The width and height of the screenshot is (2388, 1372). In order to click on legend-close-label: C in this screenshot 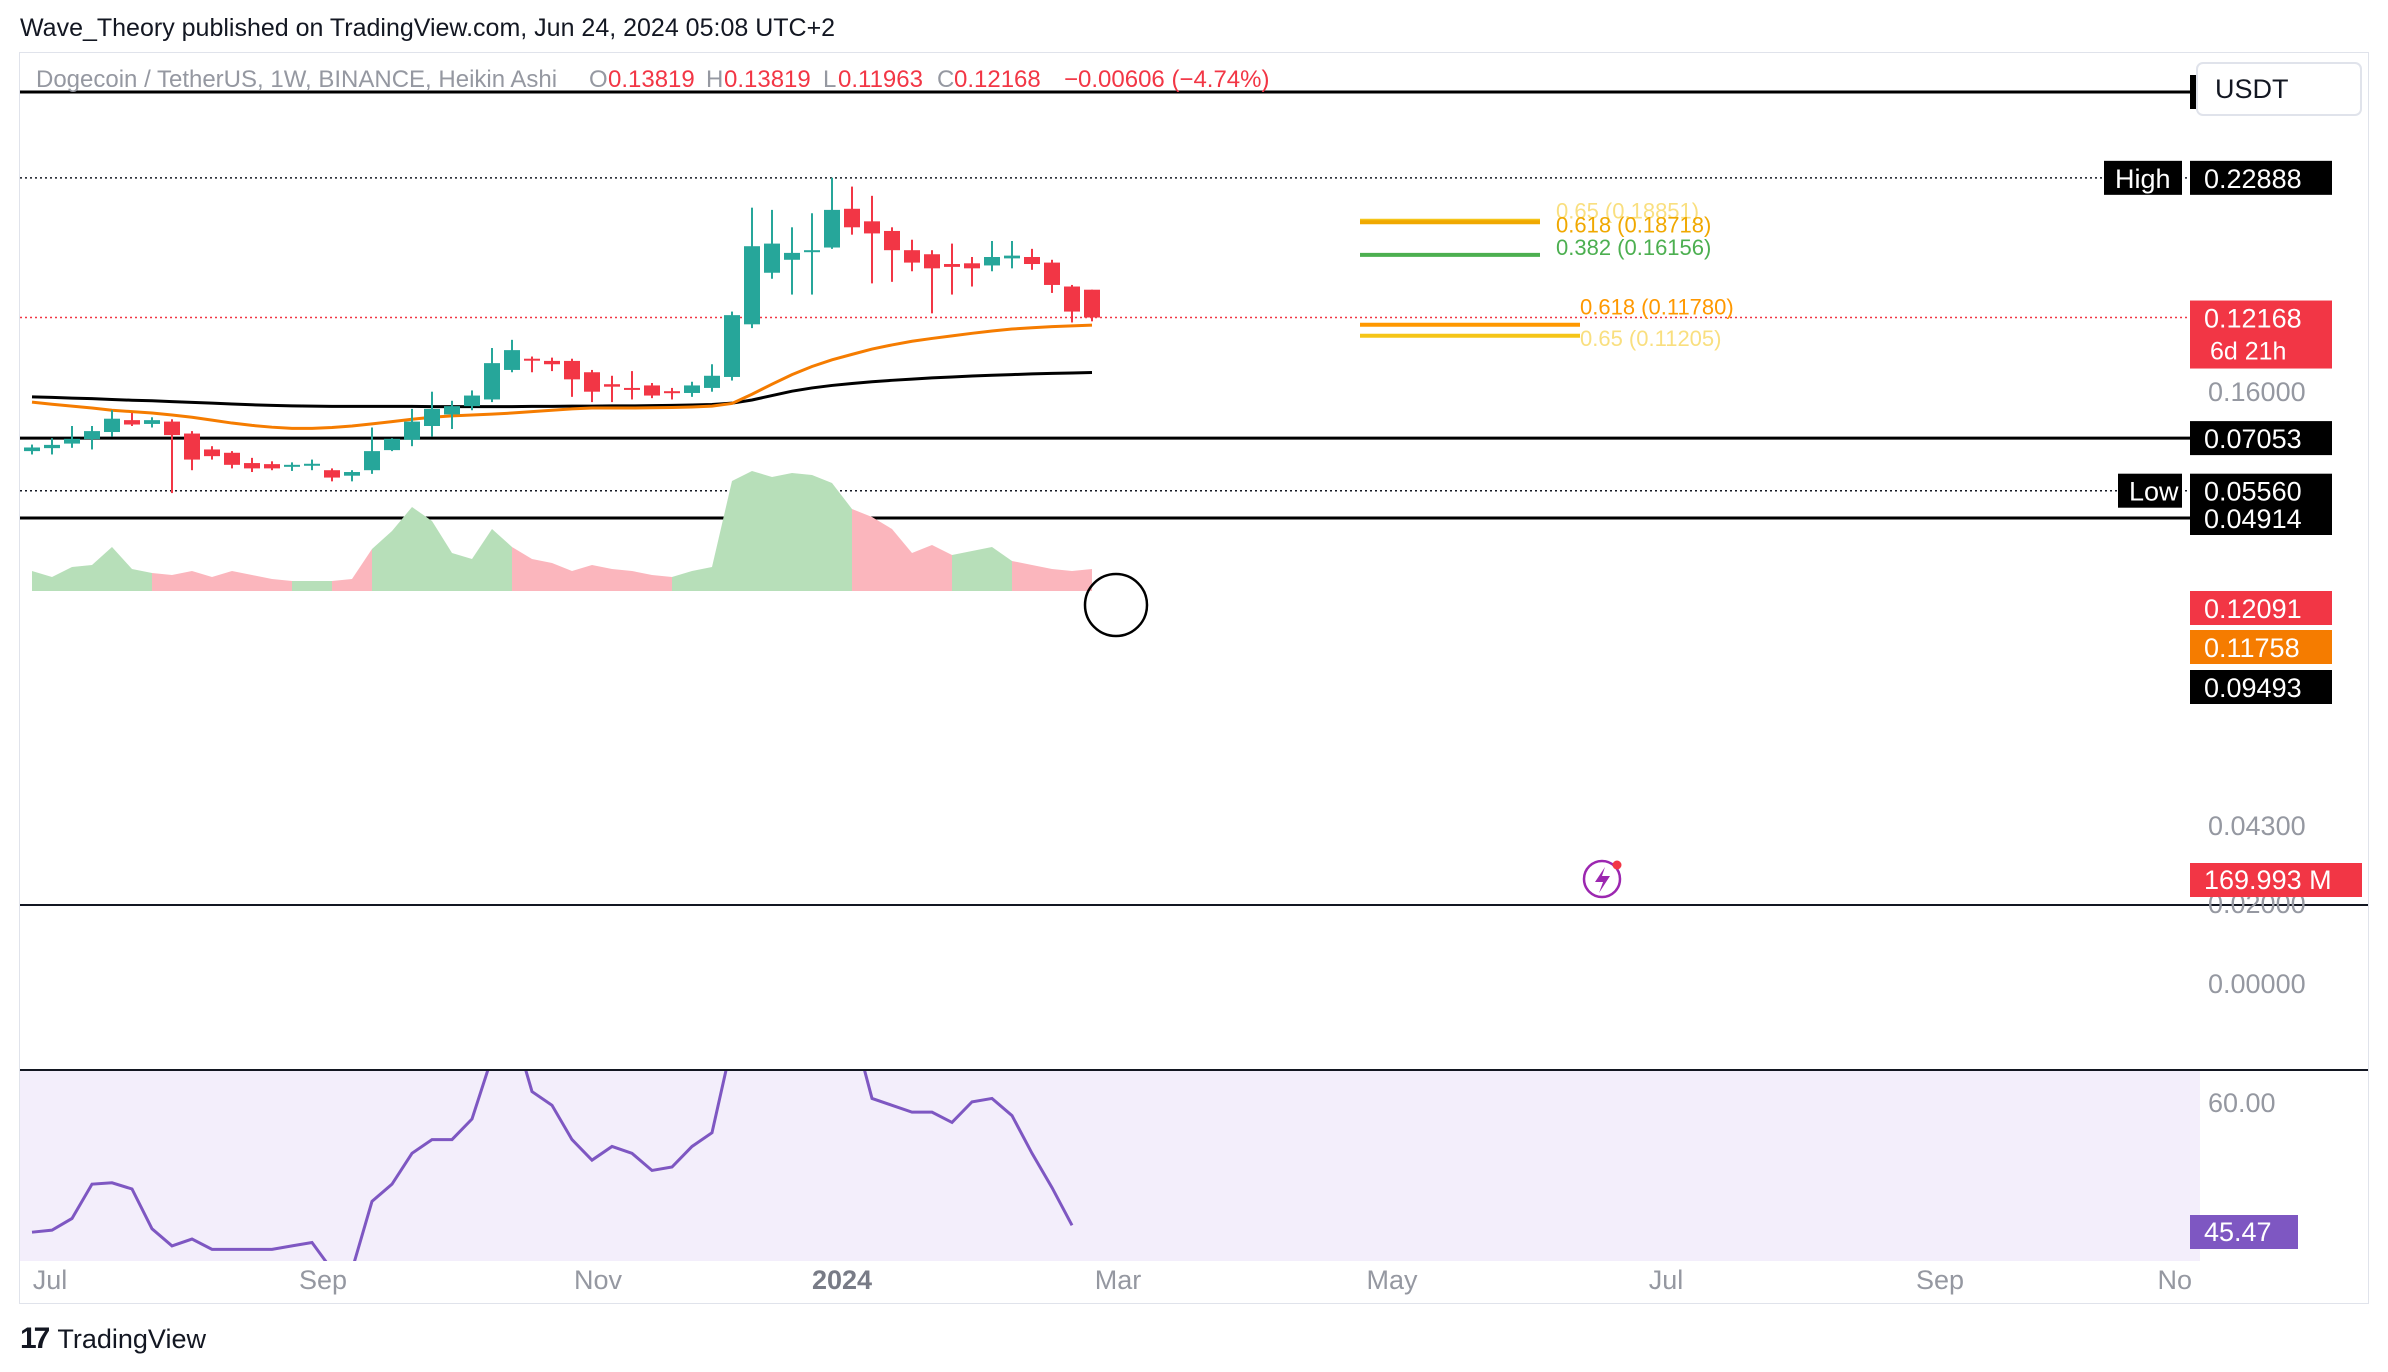, I will do `click(945, 79)`.